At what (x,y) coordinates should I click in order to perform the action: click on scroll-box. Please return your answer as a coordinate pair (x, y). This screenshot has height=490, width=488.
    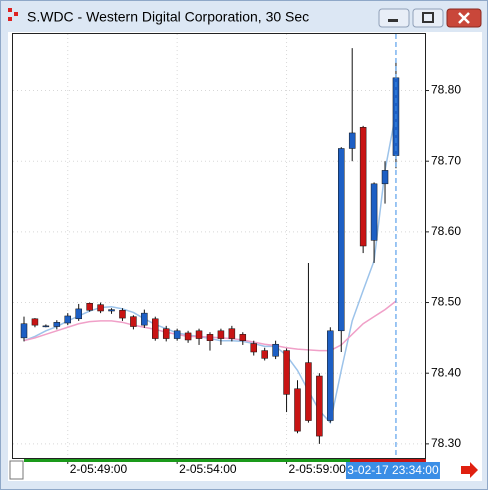
    Looking at the image, I should click on (16, 470).